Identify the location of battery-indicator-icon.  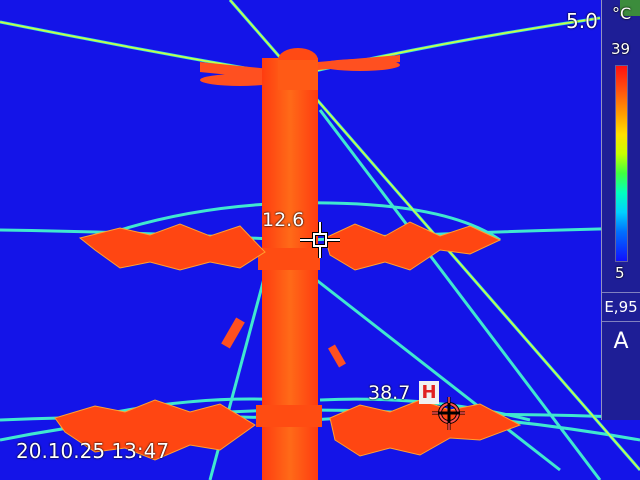
(630, 8).